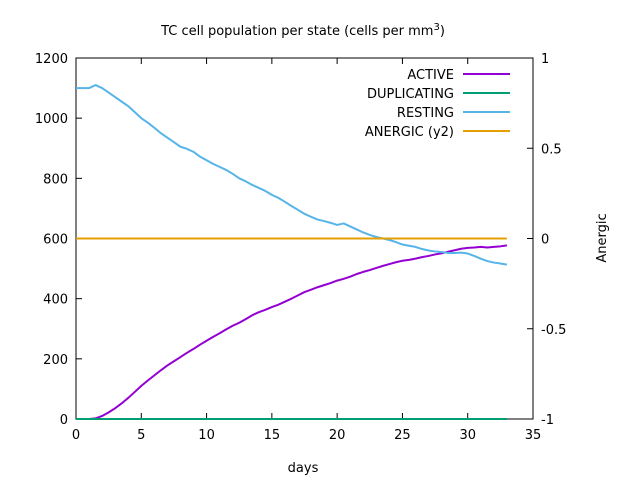 Image resolution: width=640 pixels, height=480 pixels. What do you see at coordinates (547, 420) in the screenshot?
I see `y2-tick-label: -1` at bounding box center [547, 420].